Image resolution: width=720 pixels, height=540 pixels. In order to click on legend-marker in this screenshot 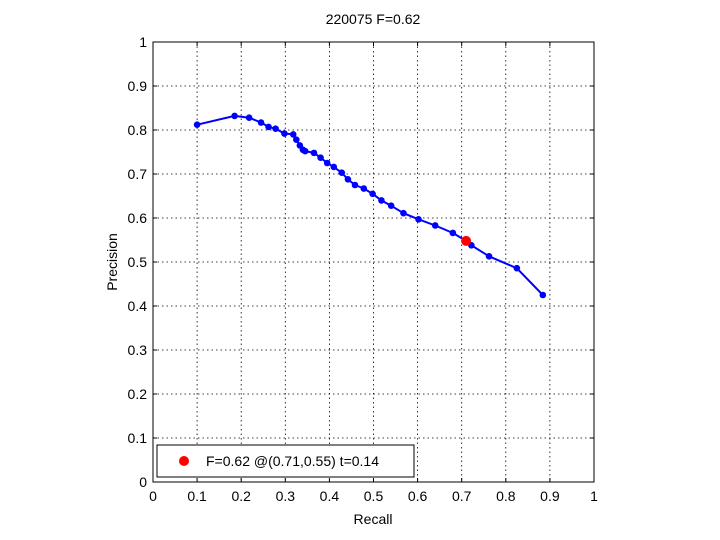, I will do `click(184, 461)`.